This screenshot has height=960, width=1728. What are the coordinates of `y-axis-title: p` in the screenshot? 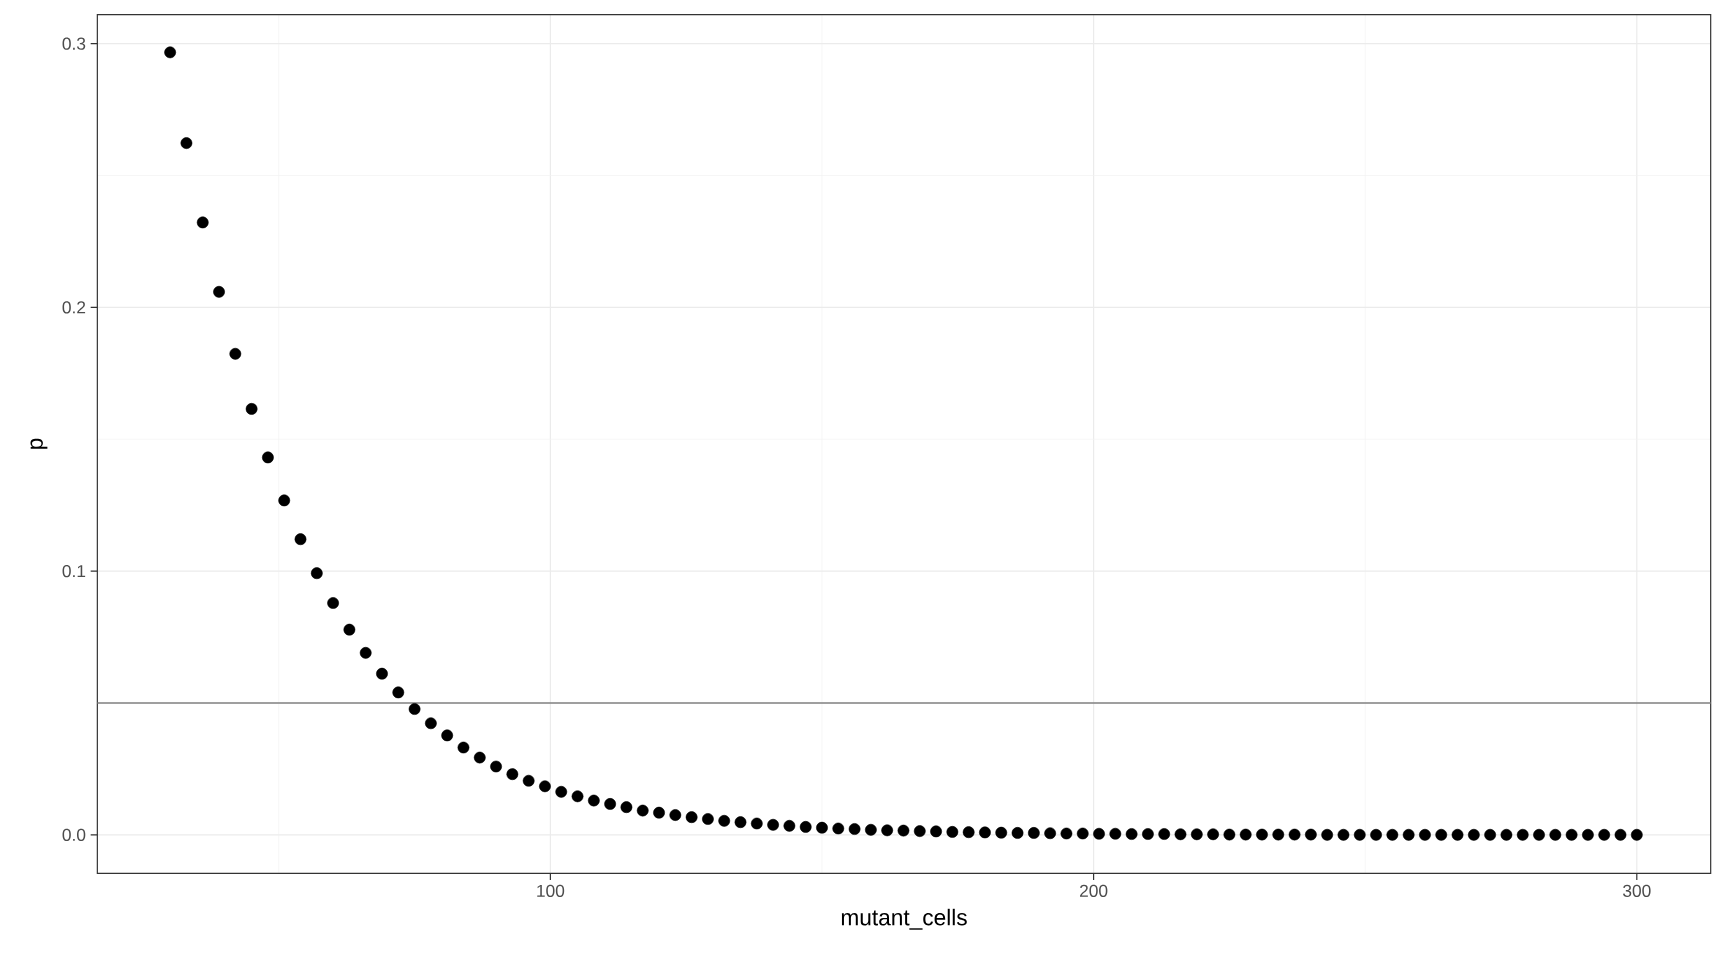 It's located at (39, 443).